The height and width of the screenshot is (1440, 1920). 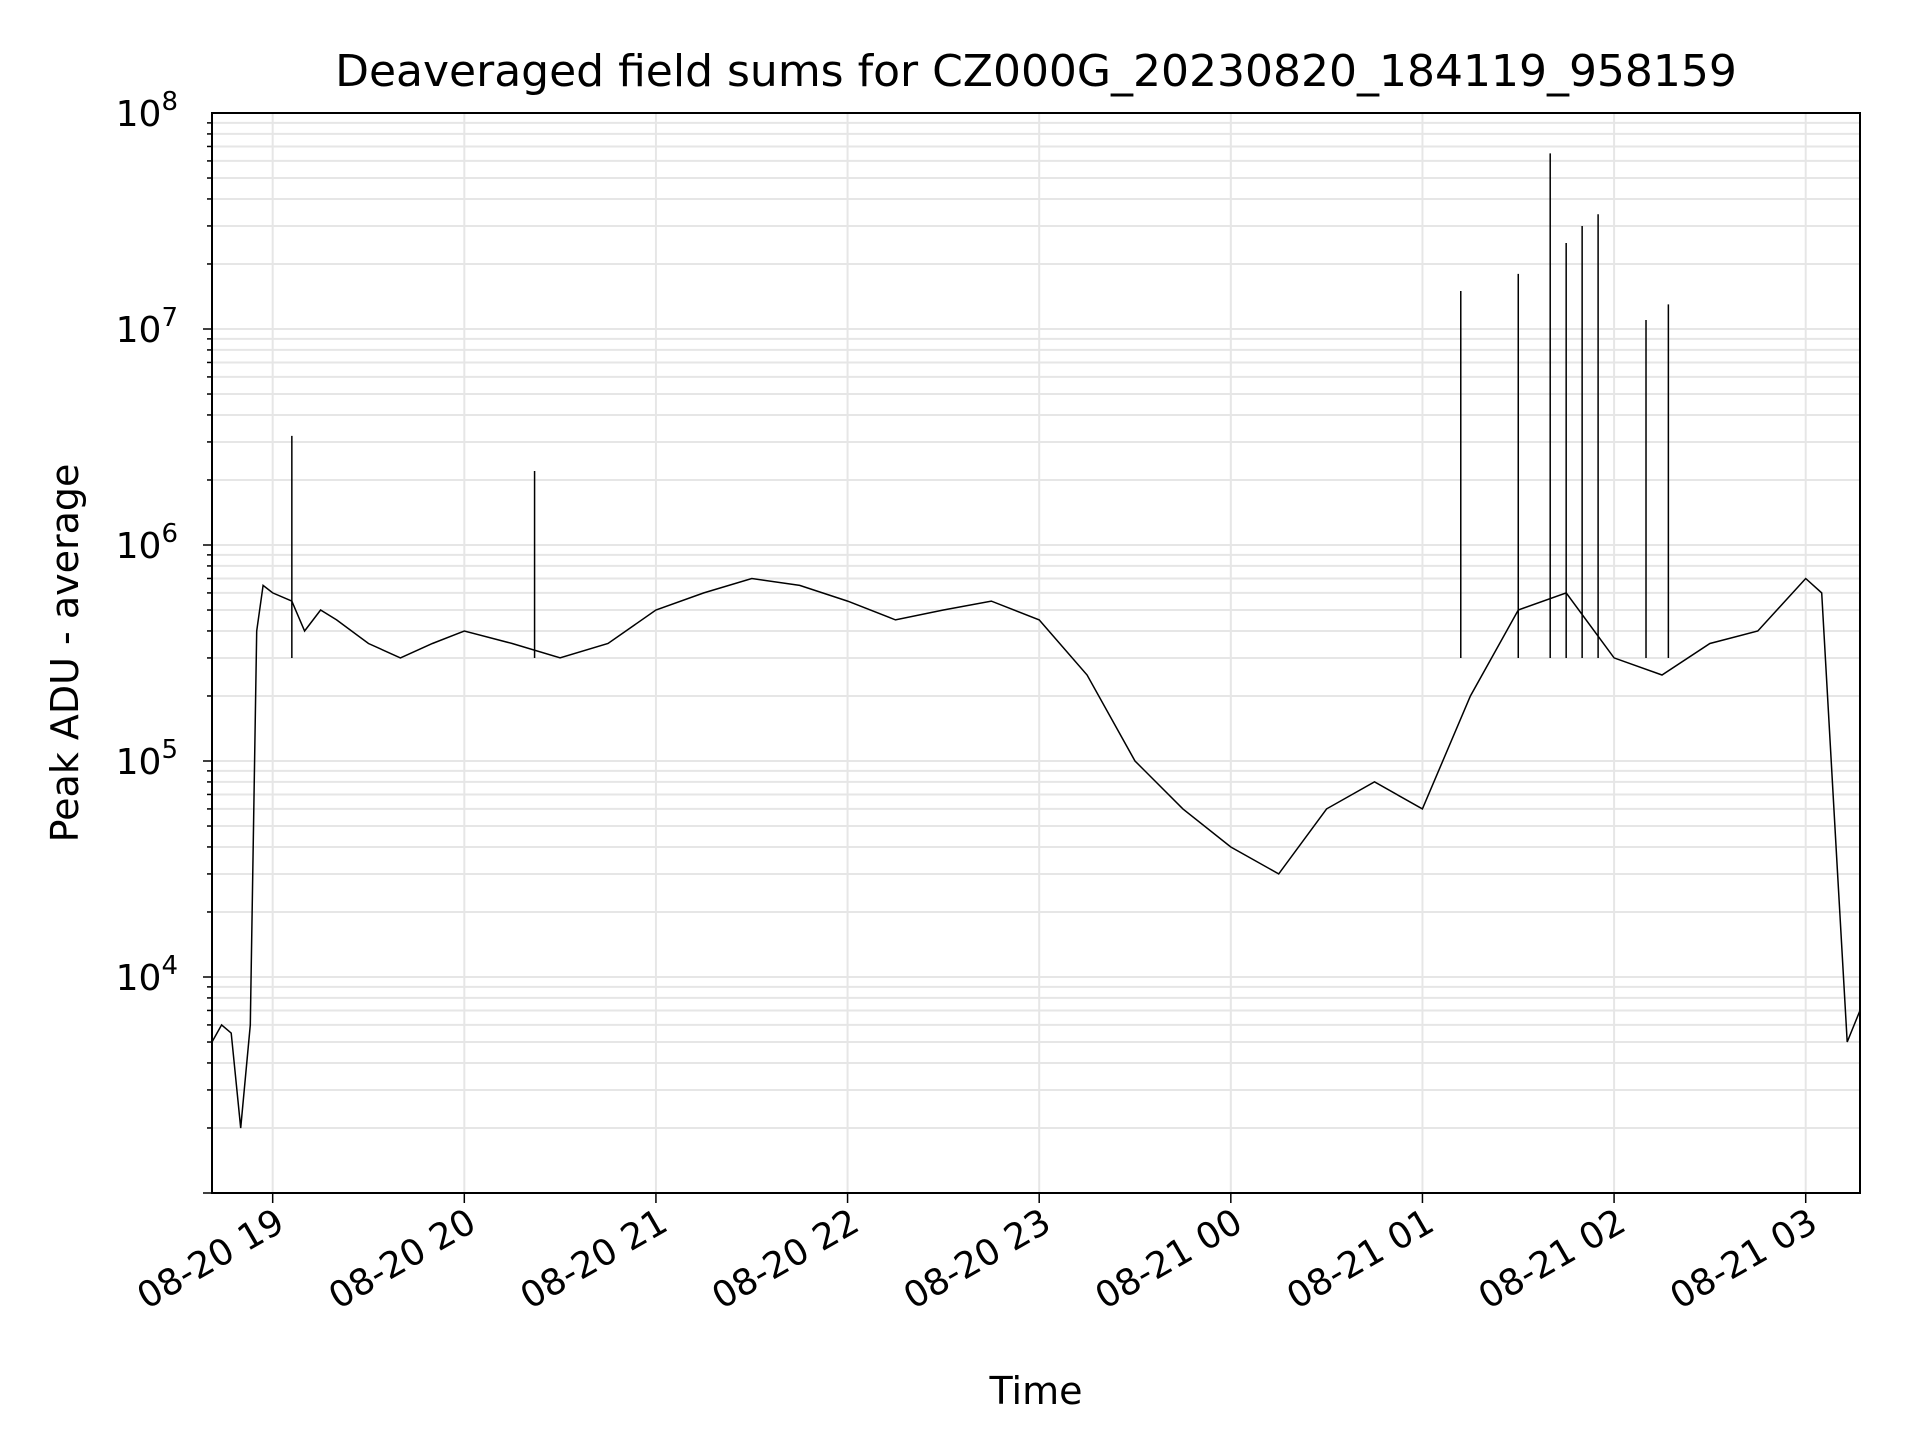 I want to click on y-tick-label: 10⁴, so click(x=147, y=975).